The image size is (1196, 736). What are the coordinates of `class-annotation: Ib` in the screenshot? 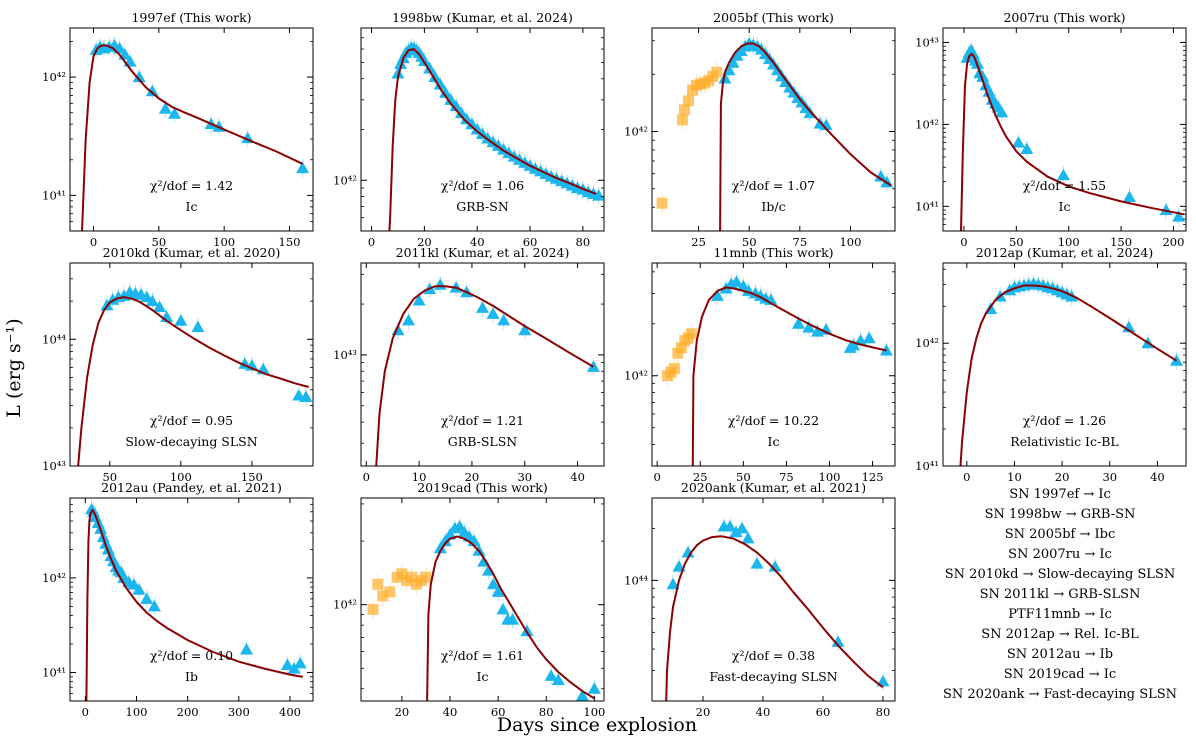 It's located at (191, 676).